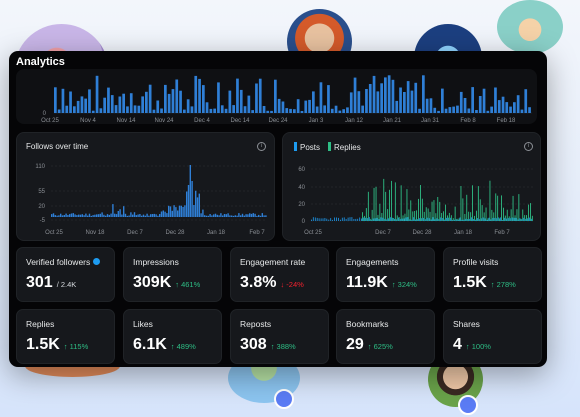 This screenshot has height=417, width=580. Describe the element at coordinates (307, 147) in the screenshot. I see `legend-posts: Posts` at that location.